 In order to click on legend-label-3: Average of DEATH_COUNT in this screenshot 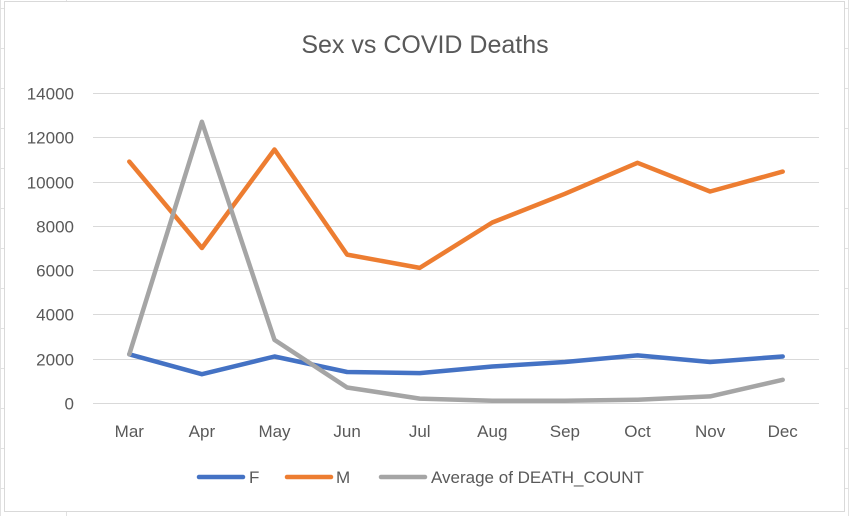, I will do `click(537, 477)`.